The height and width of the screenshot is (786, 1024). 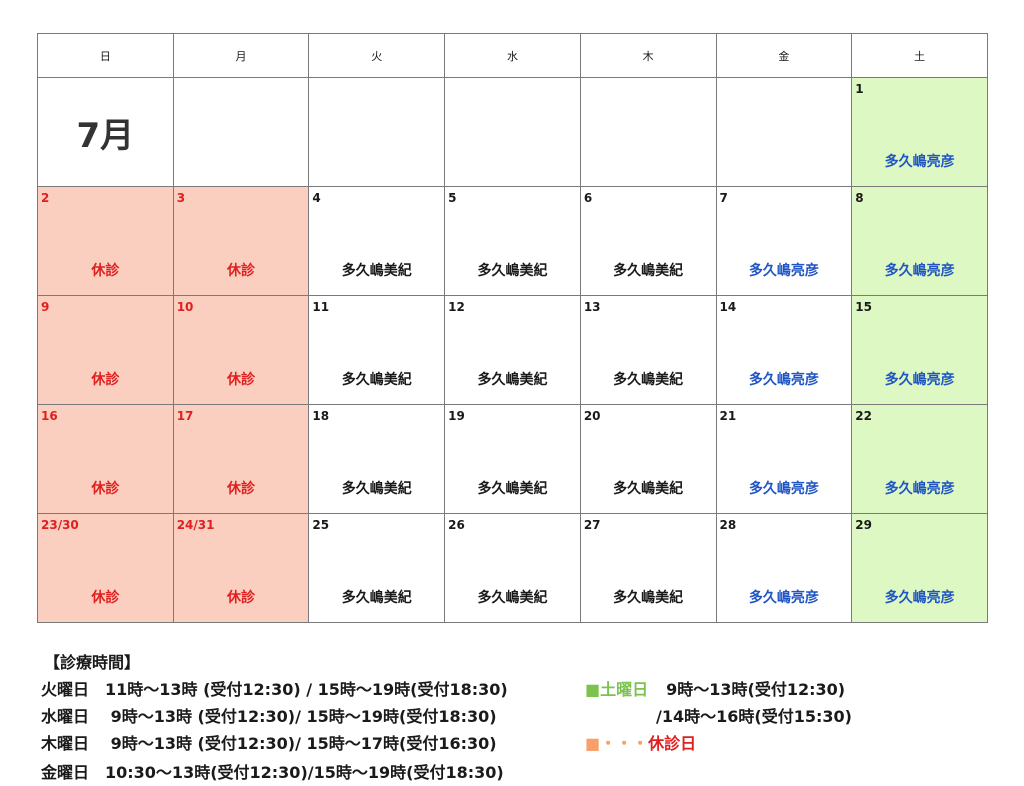 I want to click on day-number: 3, so click(x=181, y=198).